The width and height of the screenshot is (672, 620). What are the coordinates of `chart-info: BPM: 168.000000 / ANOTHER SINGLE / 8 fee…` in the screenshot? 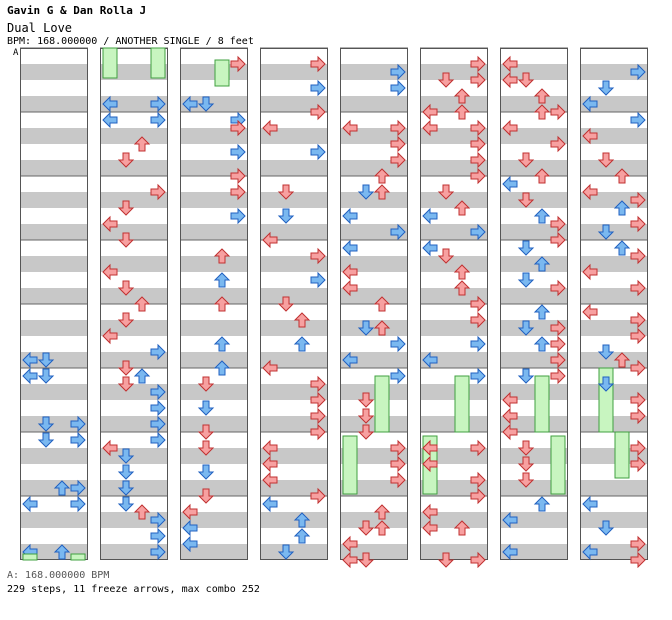 It's located at (130, 41).